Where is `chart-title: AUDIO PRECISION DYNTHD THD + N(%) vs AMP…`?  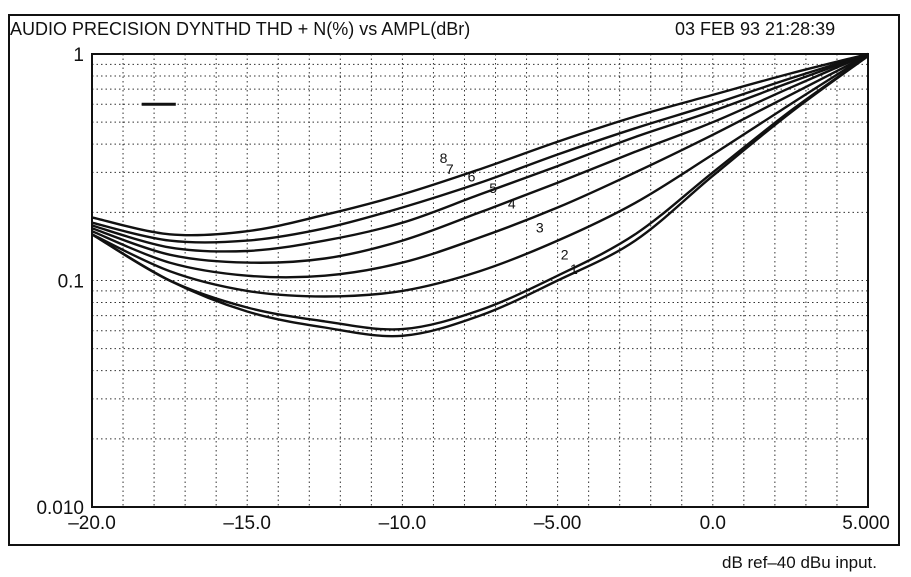 chart-title: AUDIO PRECISION DYNTHD THD + N(%) vs AMP… is located at coordinates (240, 29).